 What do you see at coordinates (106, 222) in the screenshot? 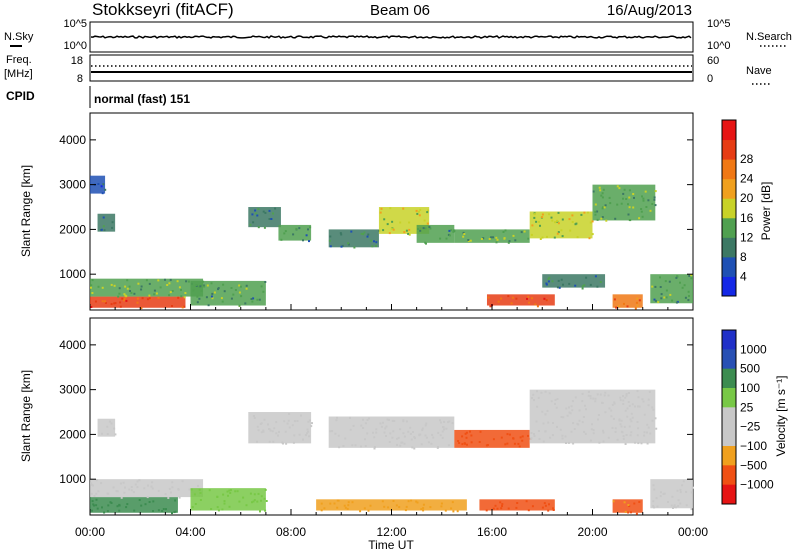
I see `power-region` at bounding box center [106, 222].